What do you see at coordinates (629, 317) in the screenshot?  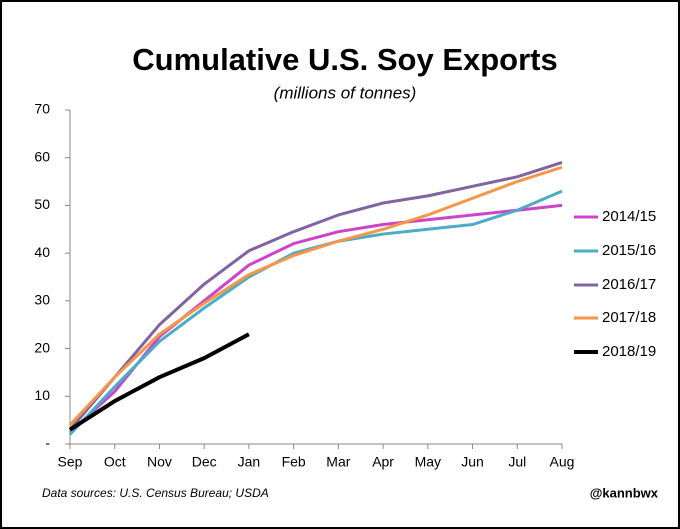 I see `legend-label: 2017/18` at bounding box center [629, 317].